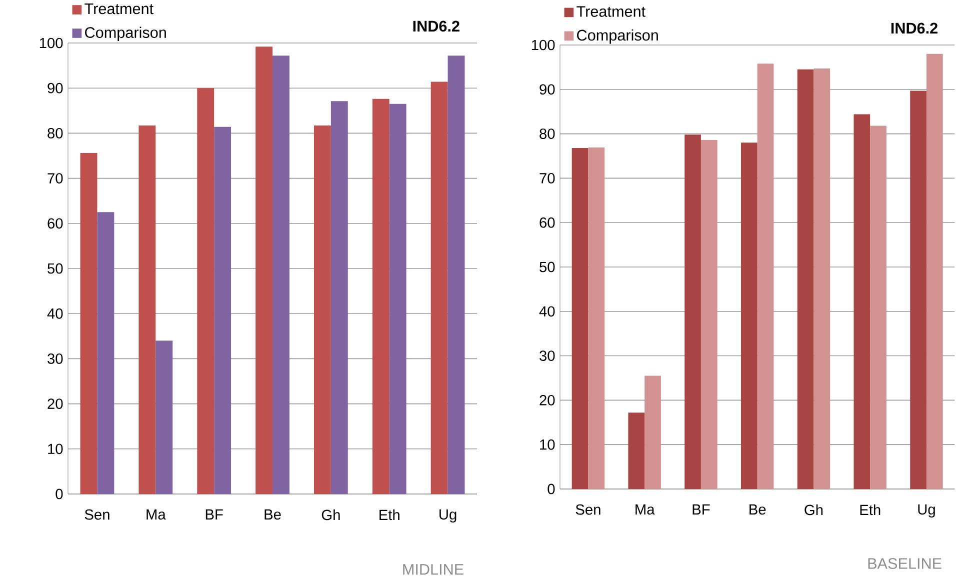  Describe the element at coordinates (905, 563) in the screenshot. I see `text: BASELINE` at that location.